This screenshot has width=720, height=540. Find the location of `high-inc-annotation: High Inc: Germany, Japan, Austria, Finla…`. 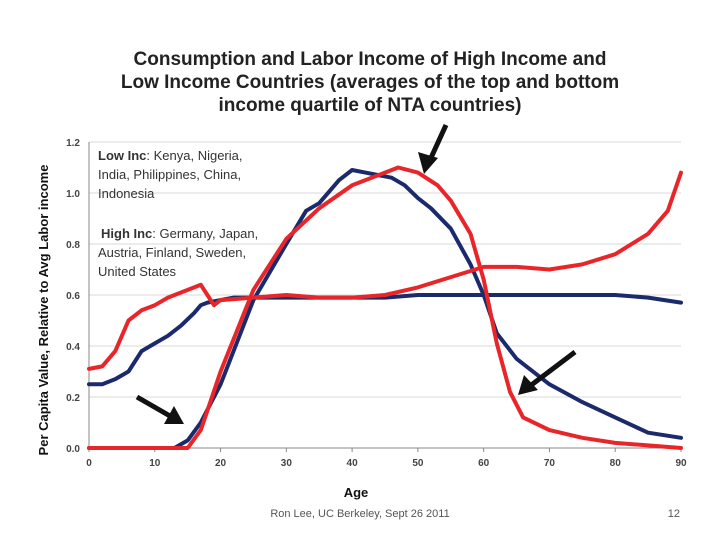

high-inc-annotation: High Inc: Germany, Japan, Austria, Finla… is located at coordinates (178, 252).